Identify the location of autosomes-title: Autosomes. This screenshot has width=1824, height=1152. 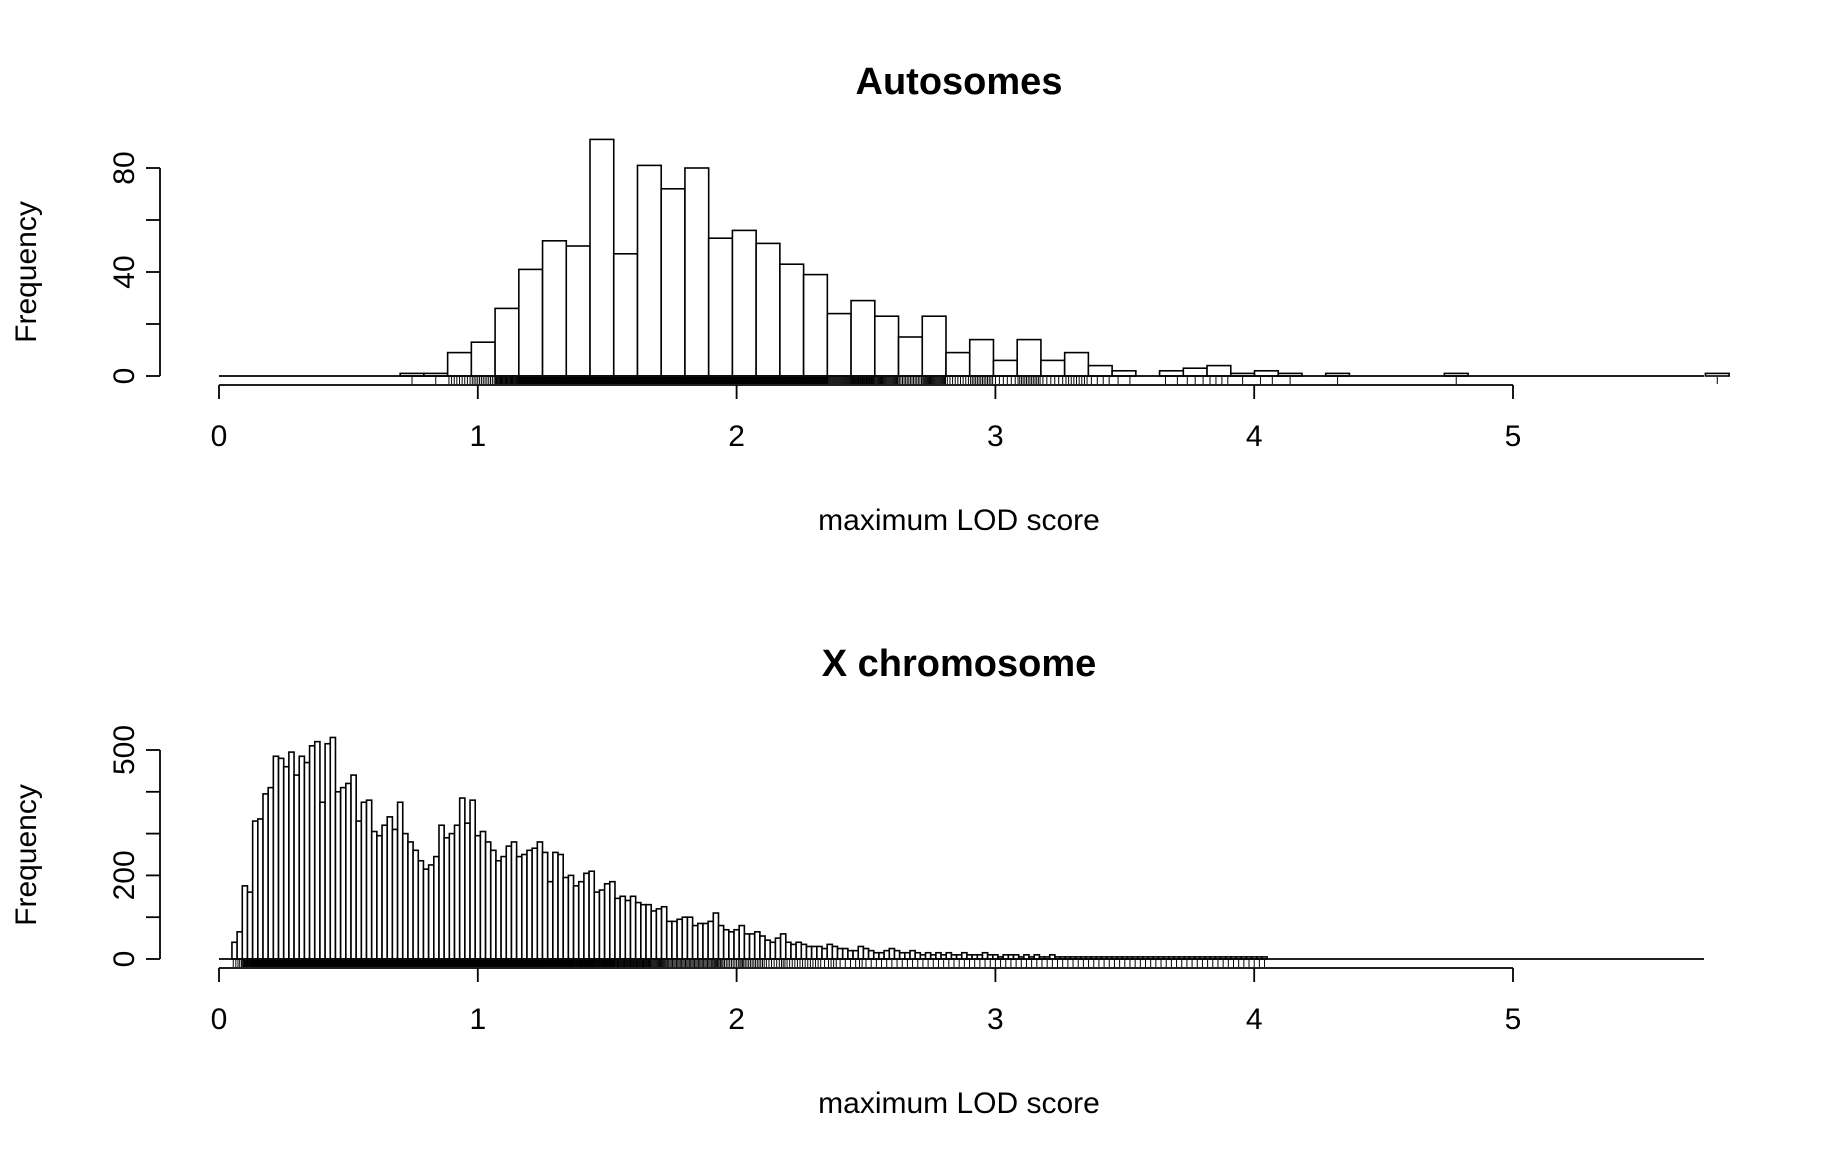
(959, 82).